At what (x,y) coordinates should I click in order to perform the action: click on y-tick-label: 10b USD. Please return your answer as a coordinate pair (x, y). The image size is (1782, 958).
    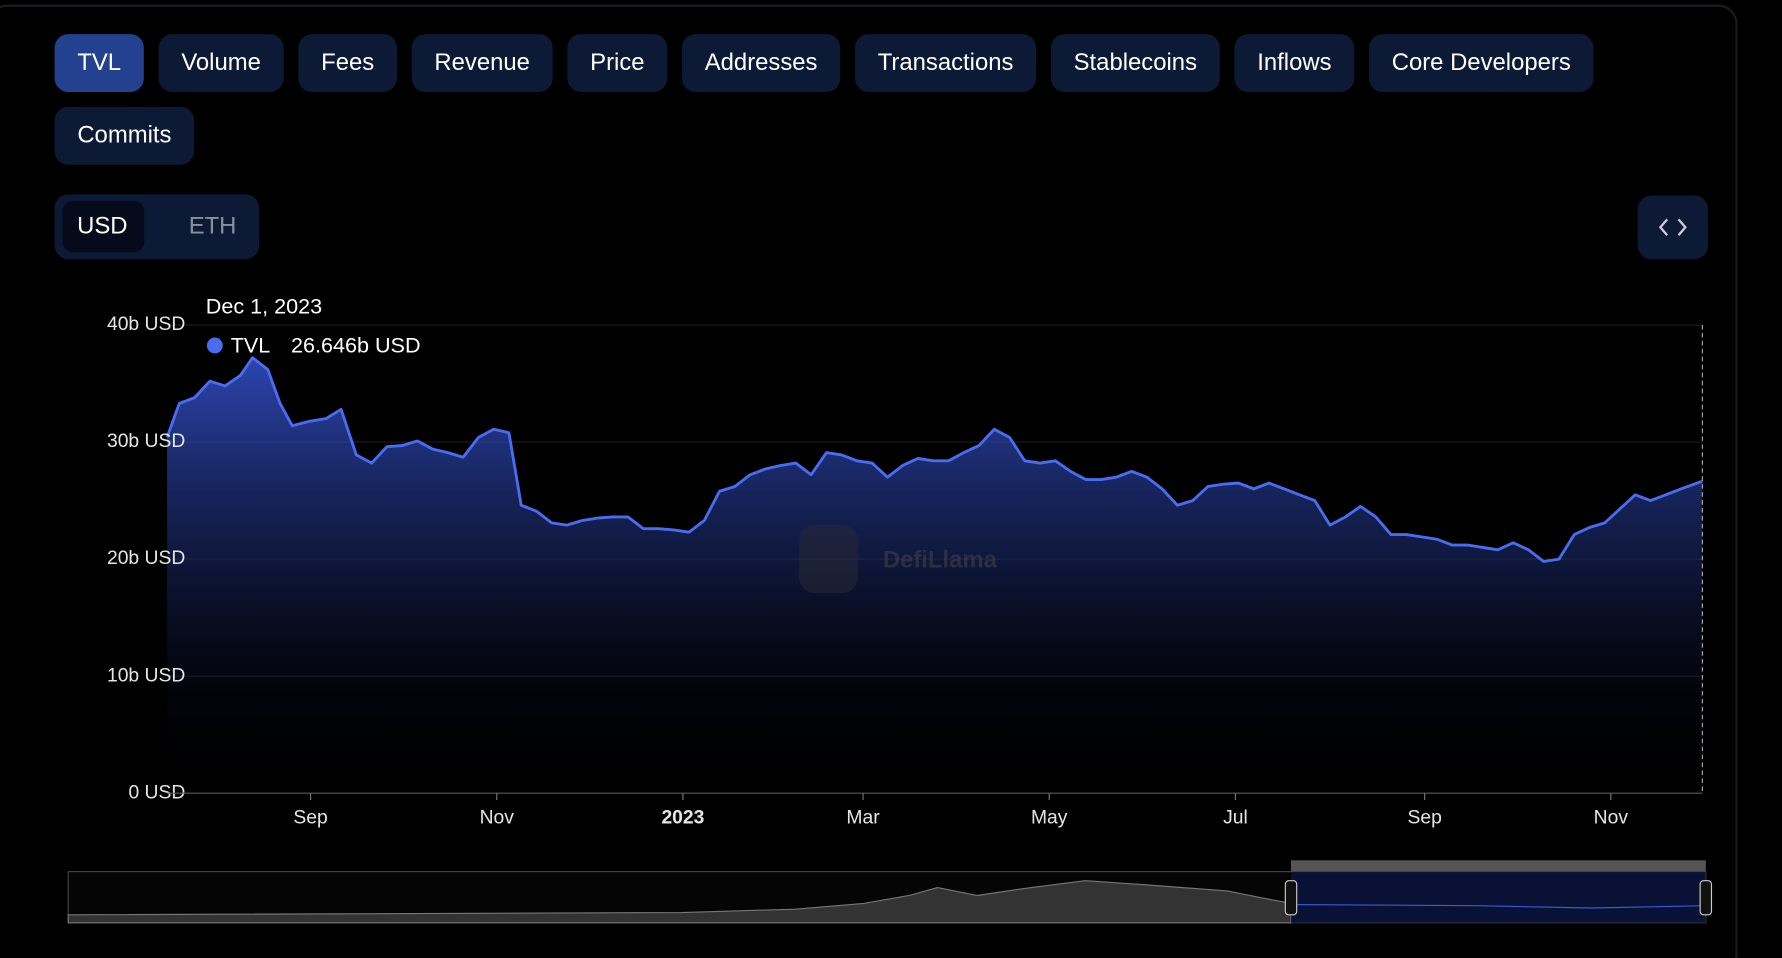
    Looking at the image, I should click on (146, 675).